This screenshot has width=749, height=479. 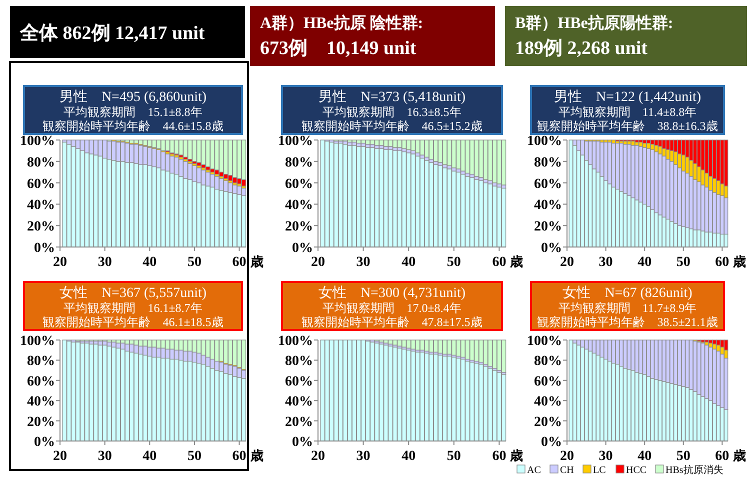 What do you see at coordinates (392, 322) in the screenshot?
I see `text: 観察開始時平均年齢 47.8±17.5歳` at bounding box center [392, 322].